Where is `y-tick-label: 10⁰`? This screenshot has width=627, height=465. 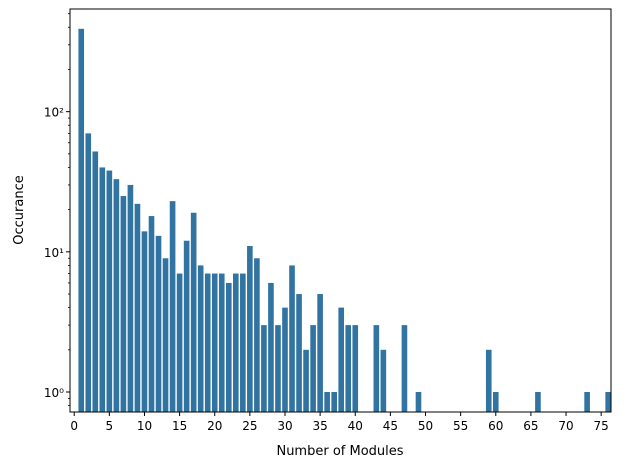
y-tick-label: 10⁰ is located at coordinates (54, 393).